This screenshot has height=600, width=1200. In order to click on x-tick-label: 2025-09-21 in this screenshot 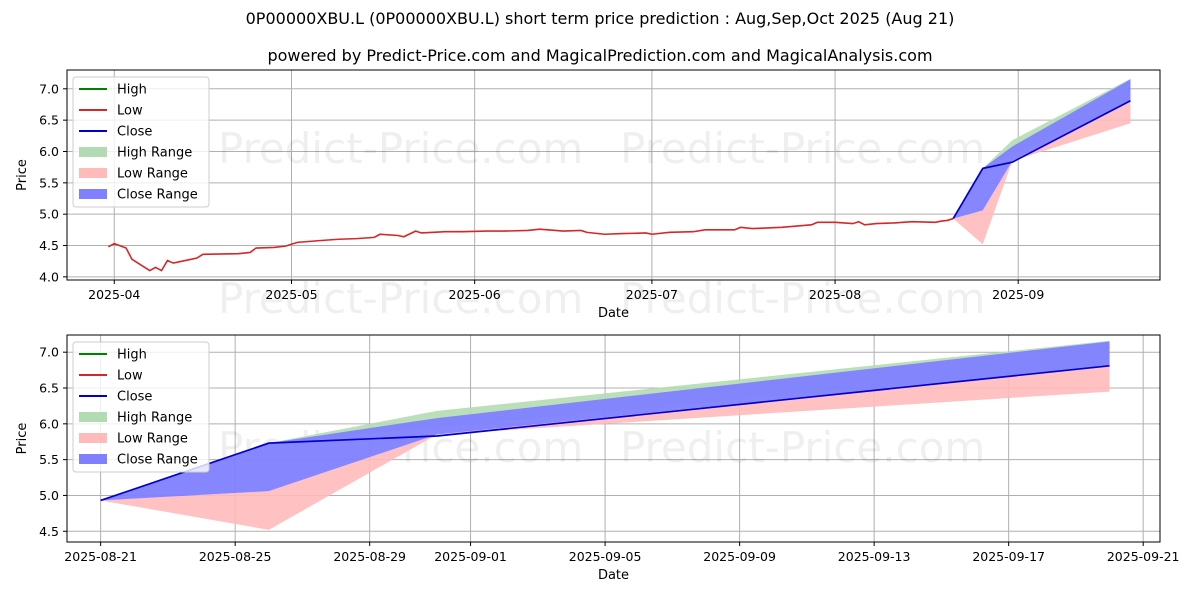, I will do `click(1143, 556)`.